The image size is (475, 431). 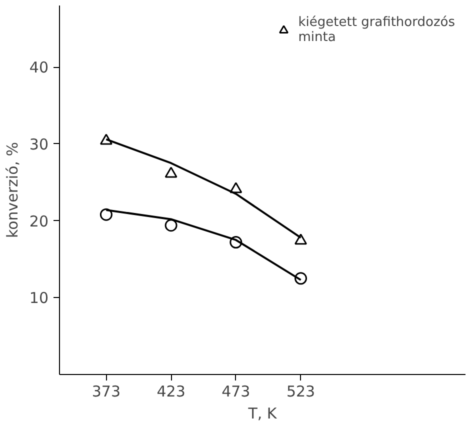 What do you see at coordinates (39, 221) in the screenshot?
I see `y-tick-label: 20` at bounding box center [39, 221].